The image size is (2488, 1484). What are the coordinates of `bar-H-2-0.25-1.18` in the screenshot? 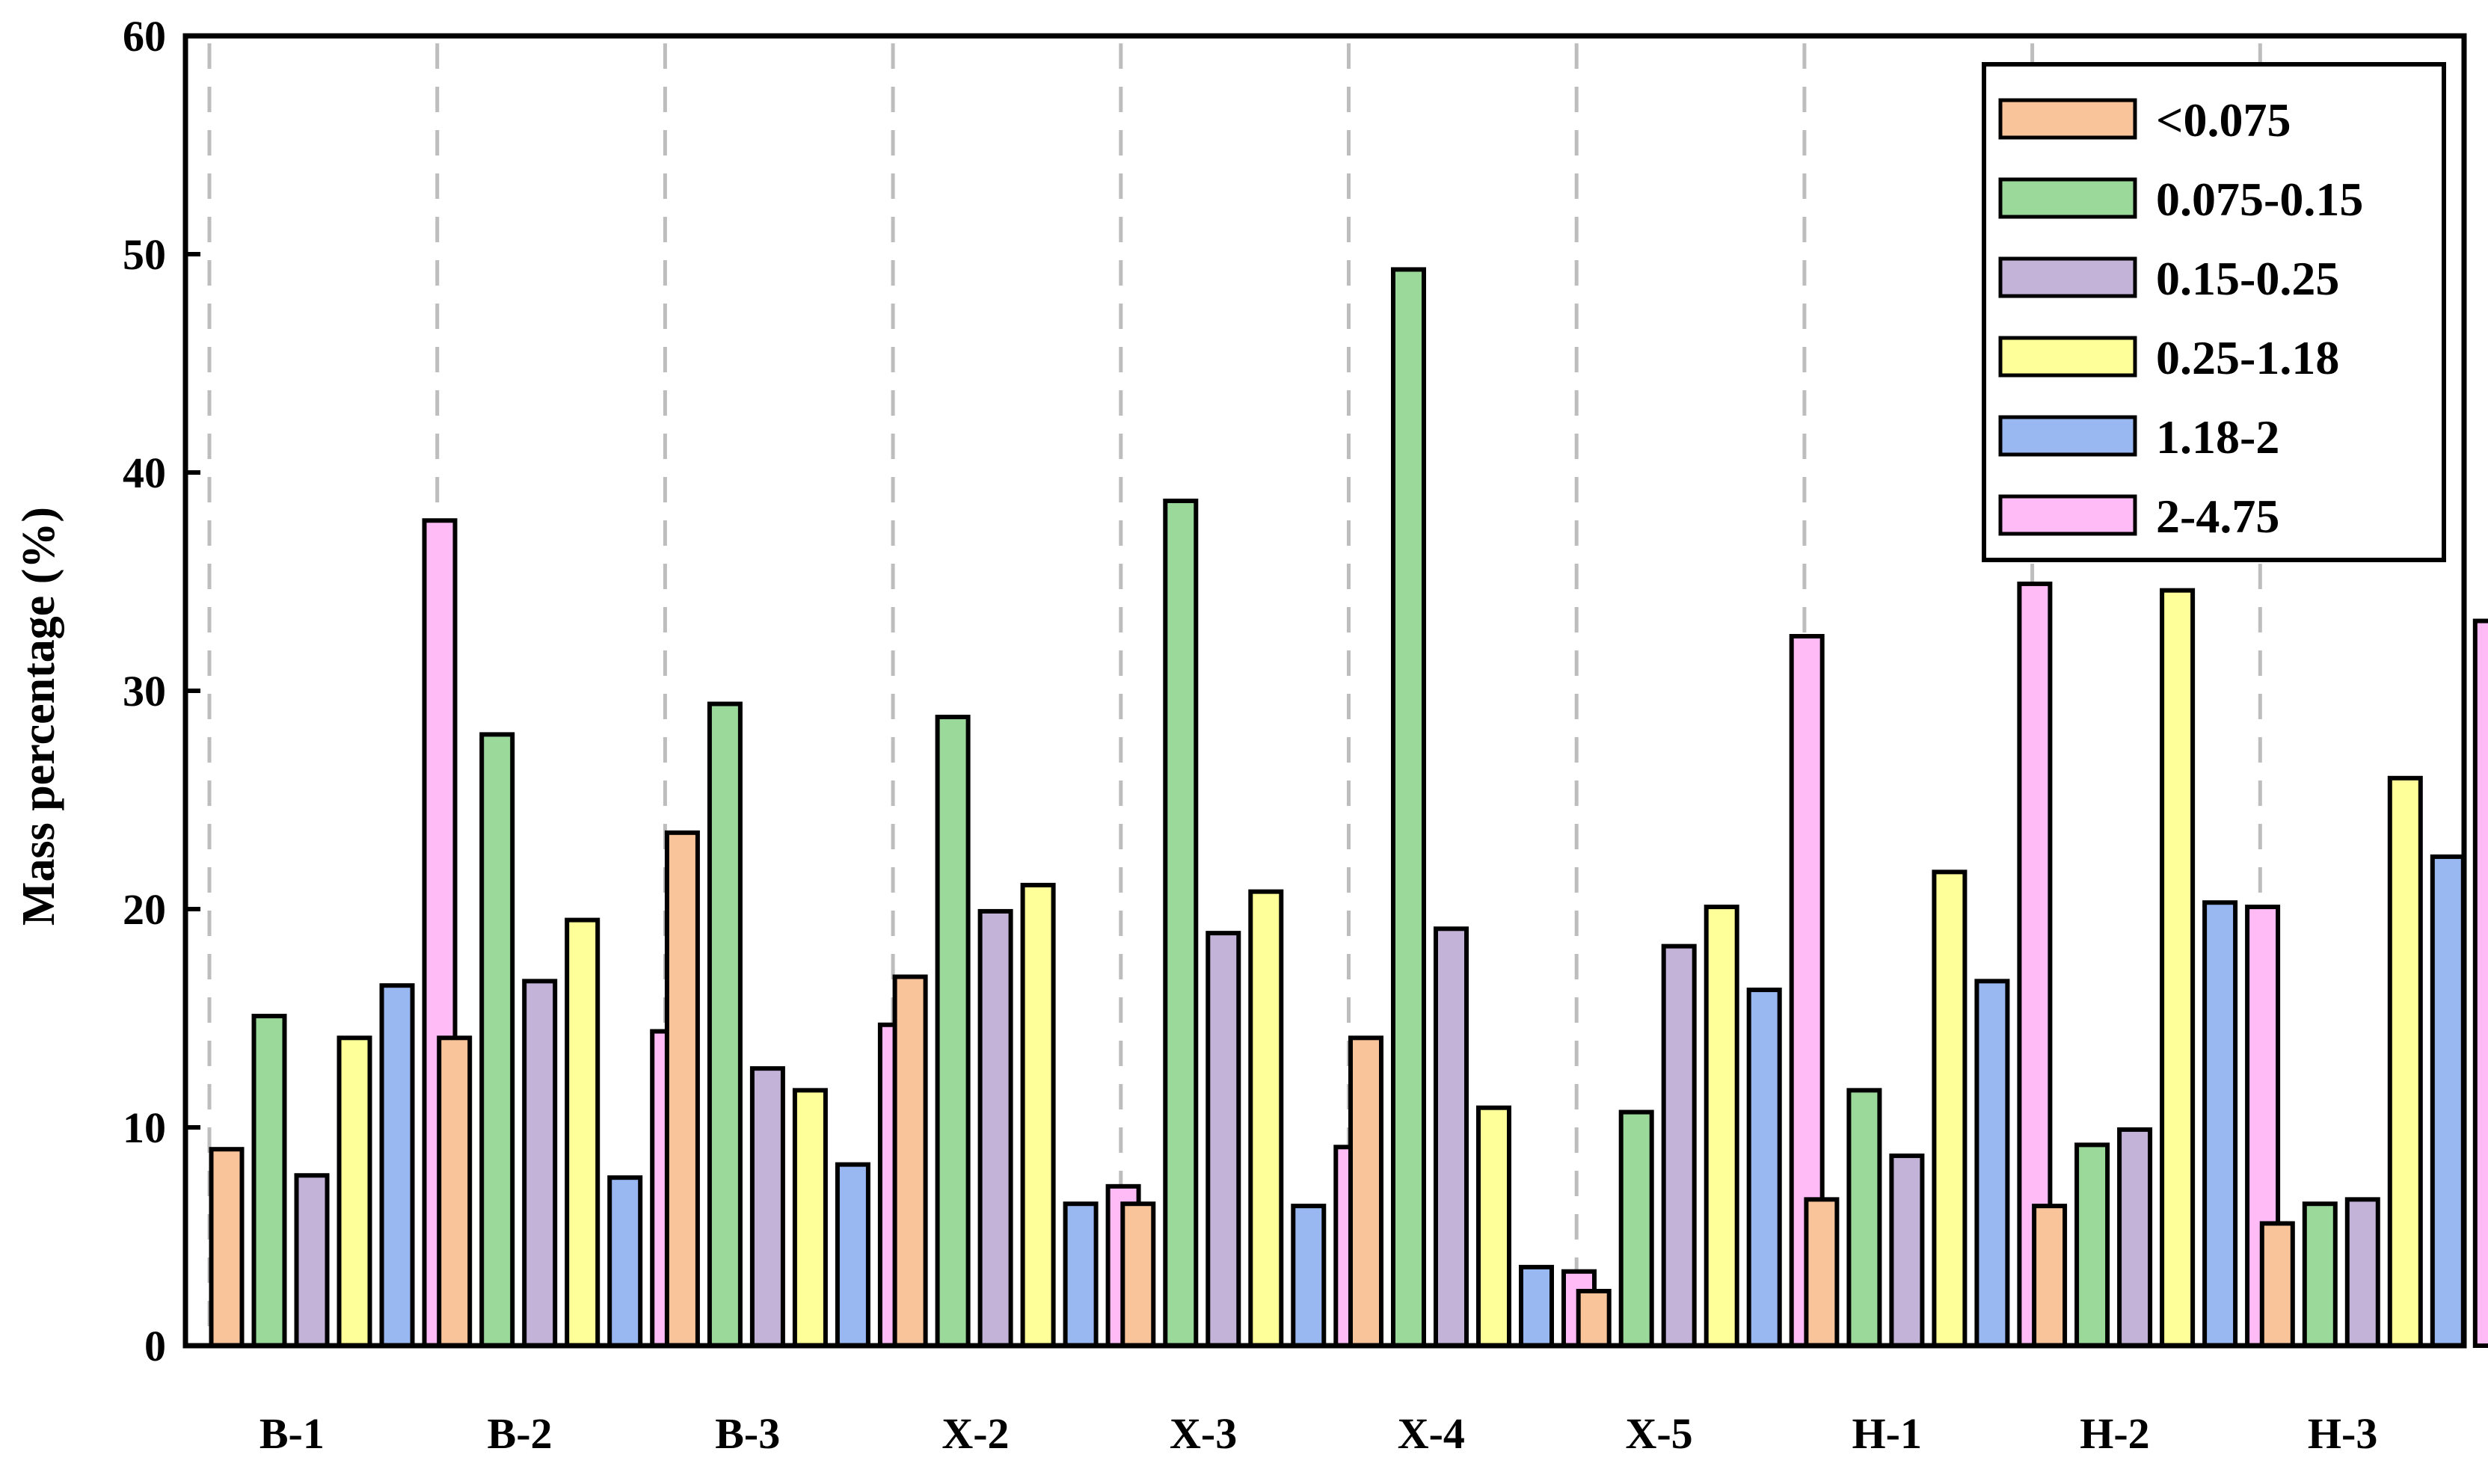 It's located at (2178, 968).